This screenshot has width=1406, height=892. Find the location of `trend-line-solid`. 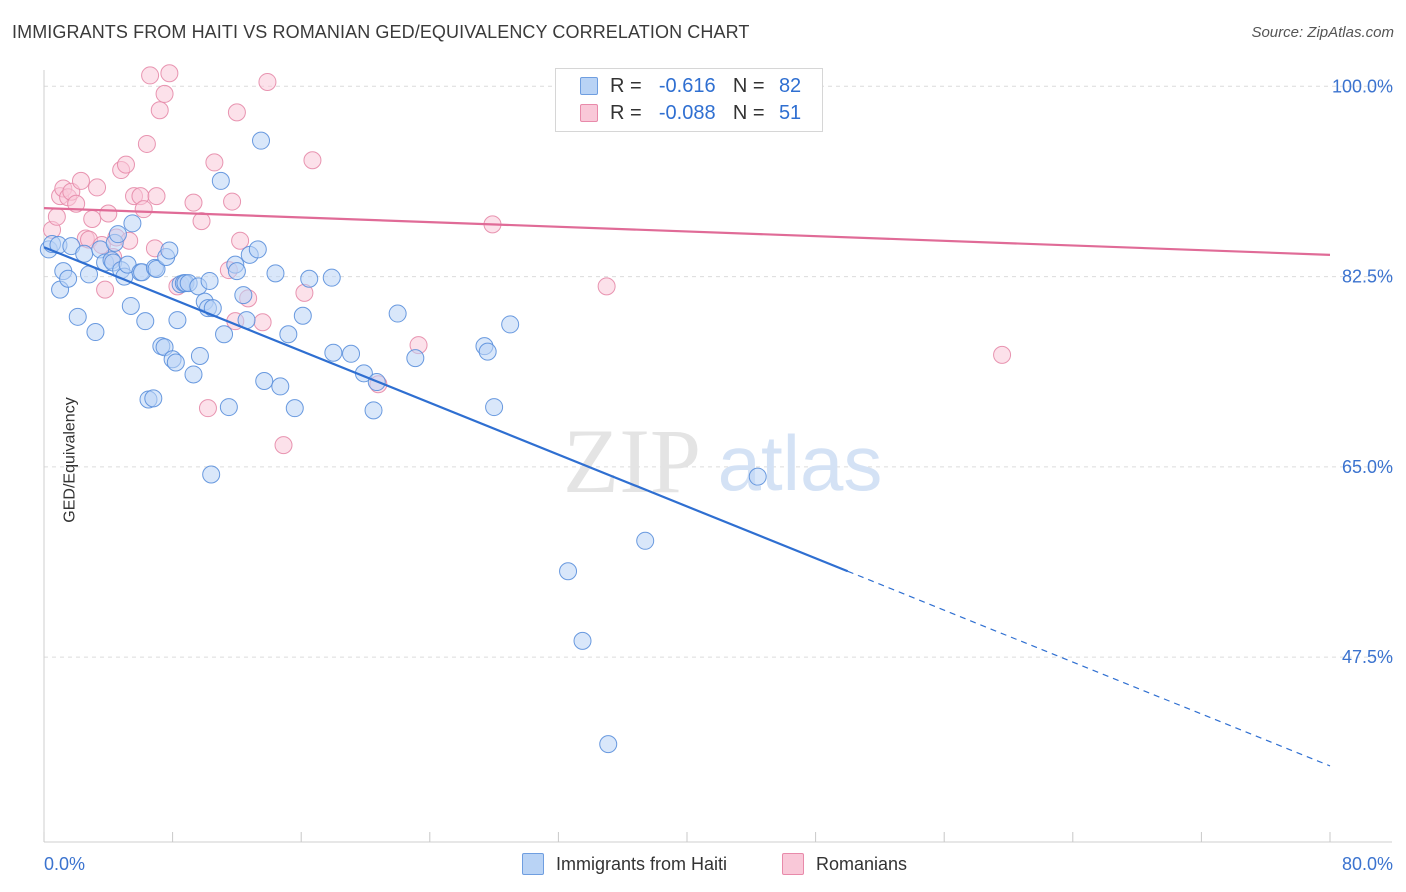

trend-line-solid is located at coordinates (687, 231).